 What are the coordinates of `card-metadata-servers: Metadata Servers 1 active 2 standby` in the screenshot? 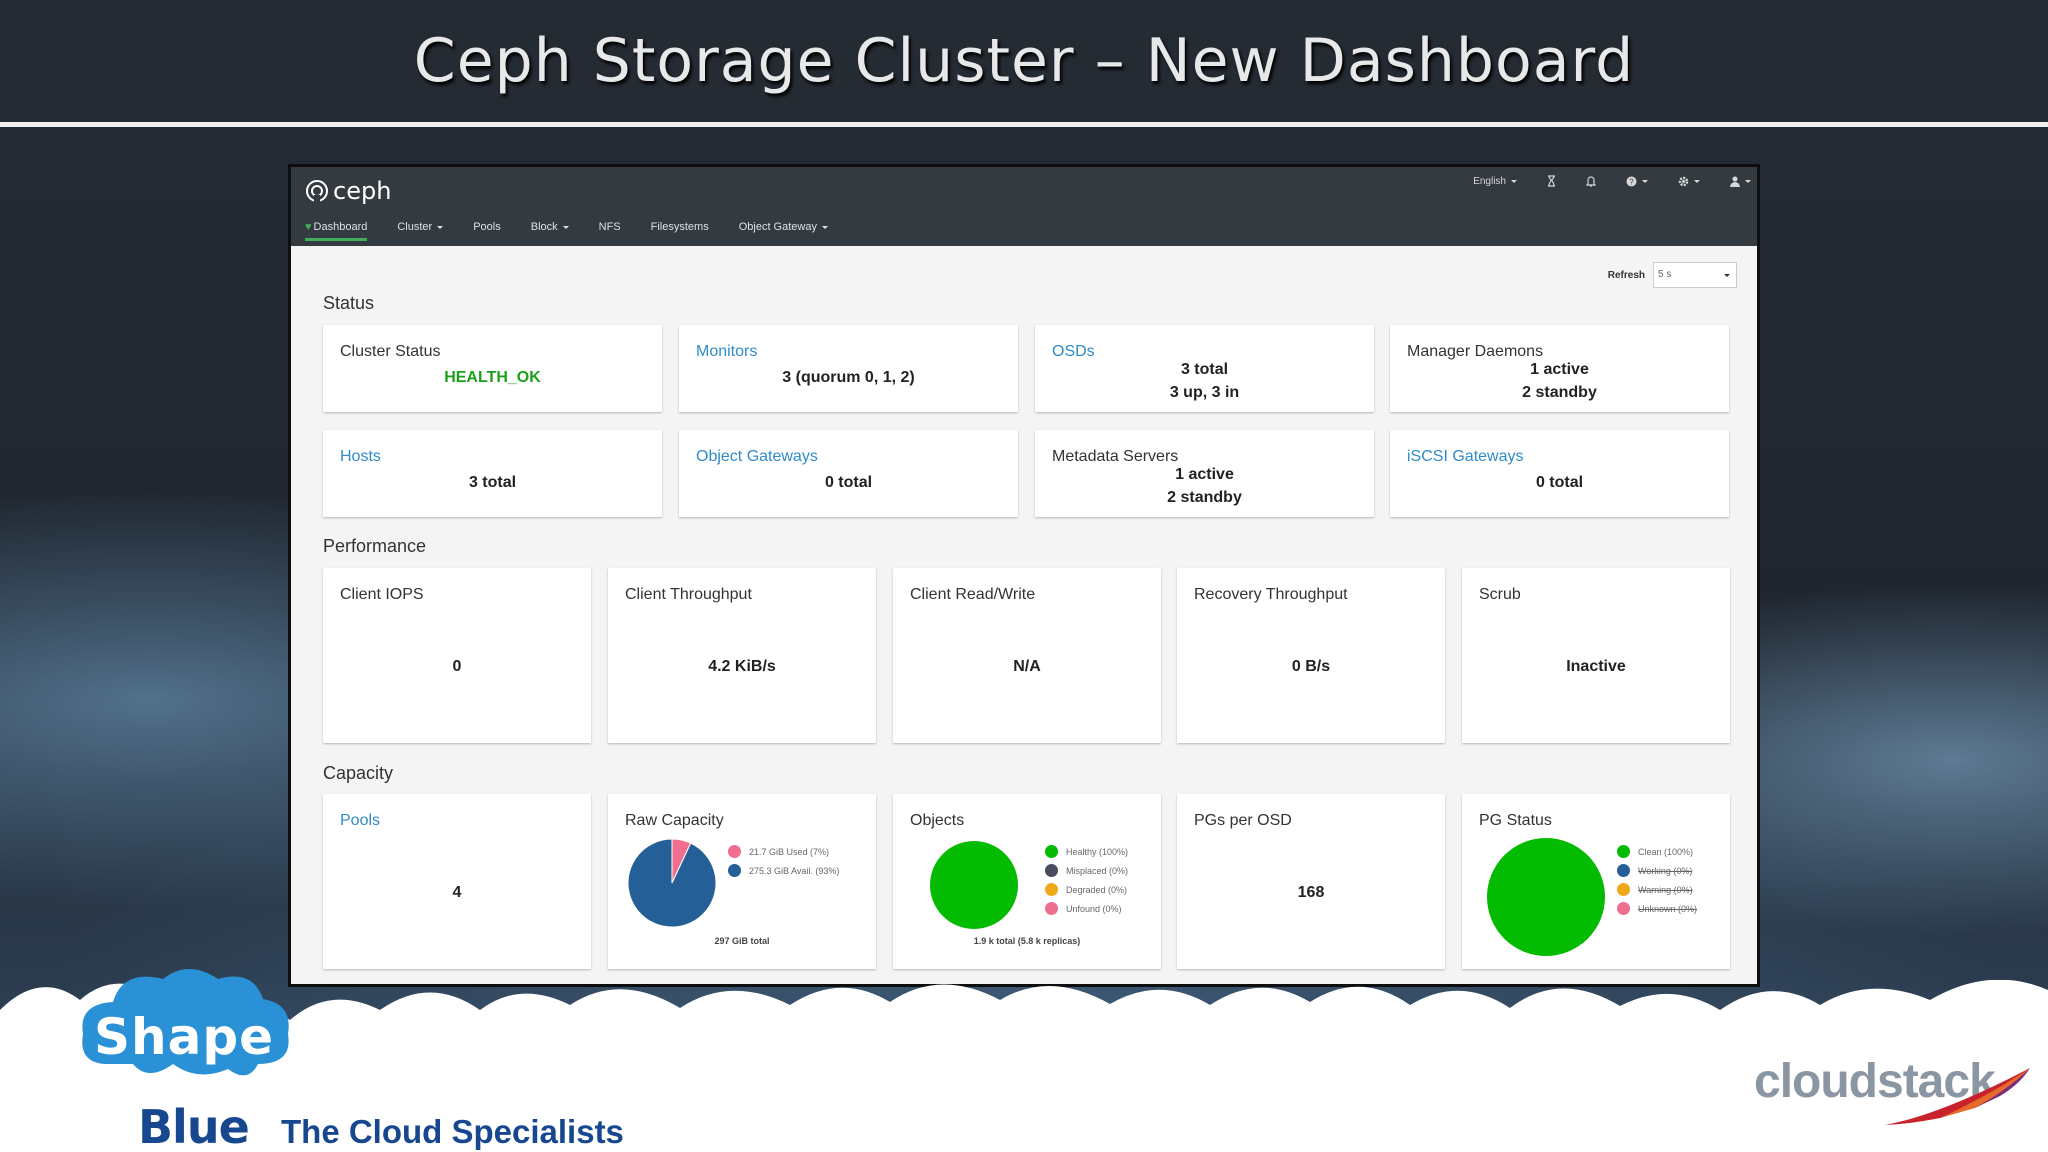 It's located at (1204, 473).